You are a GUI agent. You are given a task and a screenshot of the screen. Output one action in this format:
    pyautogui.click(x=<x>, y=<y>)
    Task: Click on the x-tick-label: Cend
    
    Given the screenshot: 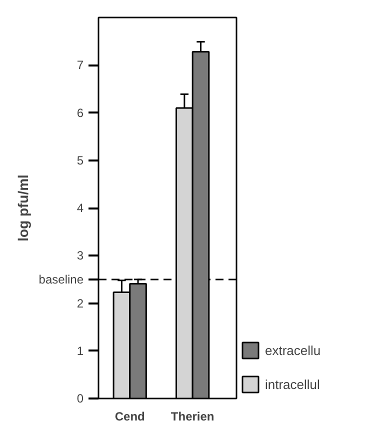 What is the action you would take?
    pyautogui.click(x=129, y=417)
    